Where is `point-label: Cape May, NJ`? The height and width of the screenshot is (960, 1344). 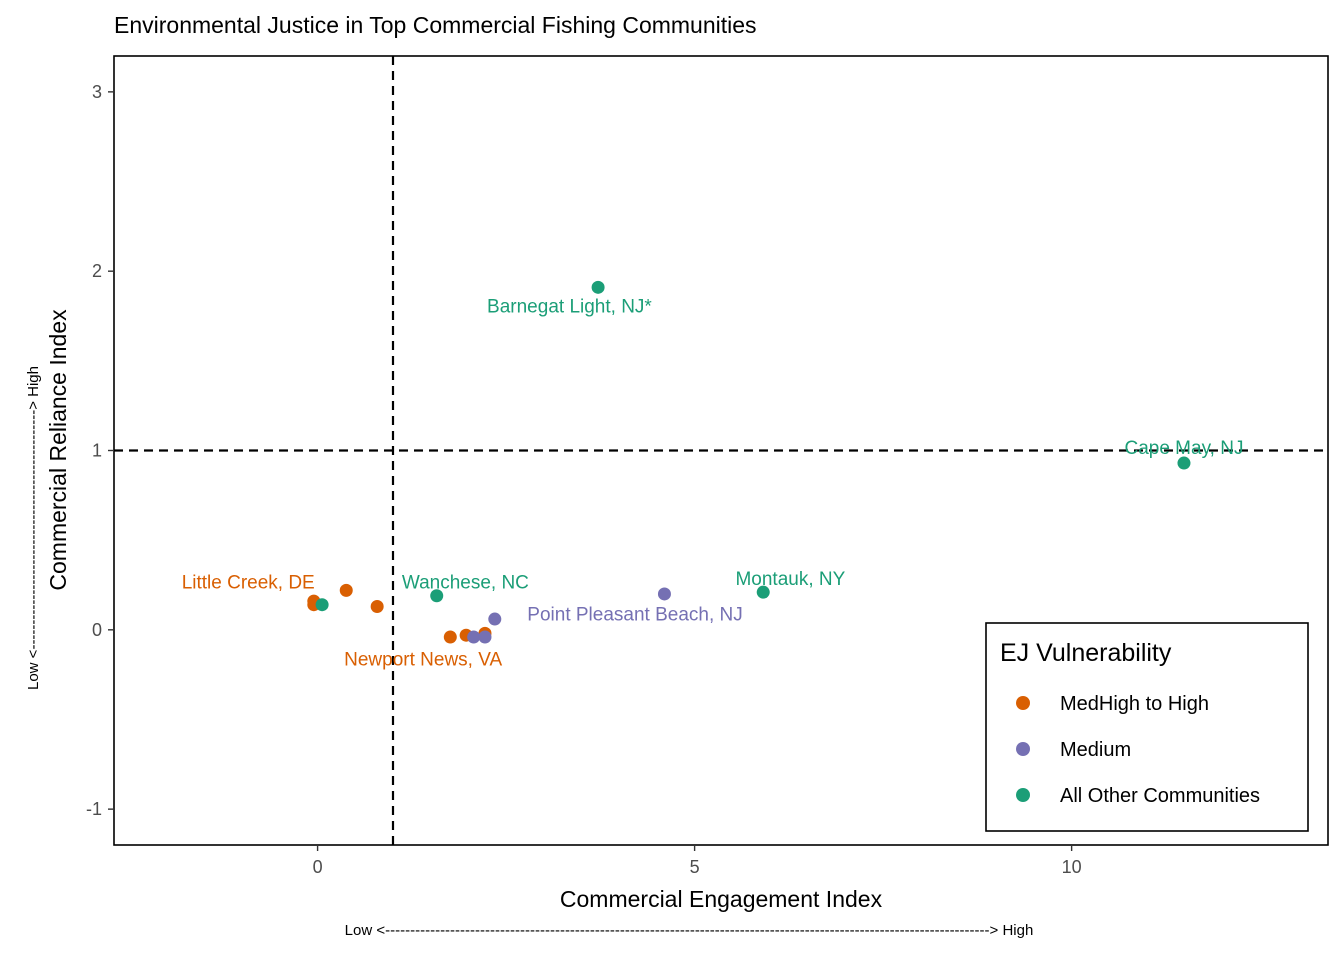 point-label: Cape May, NJ is located at coordinates (1183, 448).